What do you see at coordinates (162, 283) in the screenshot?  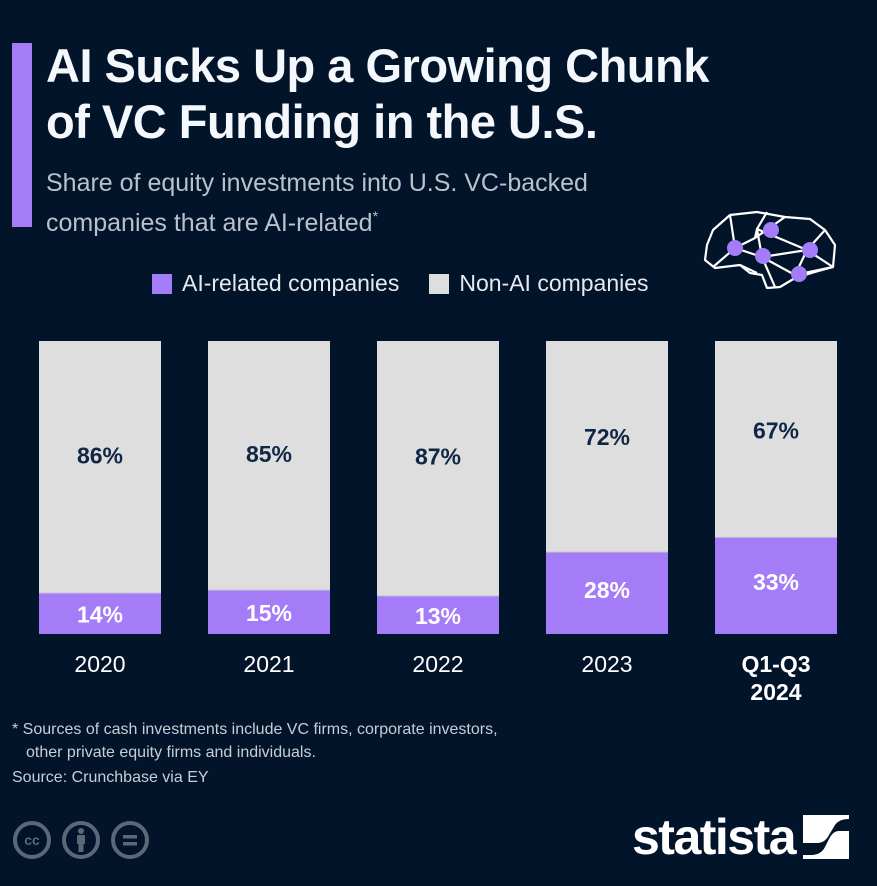 I see `legend-swatch-ai` at bounding box center [162, 283].